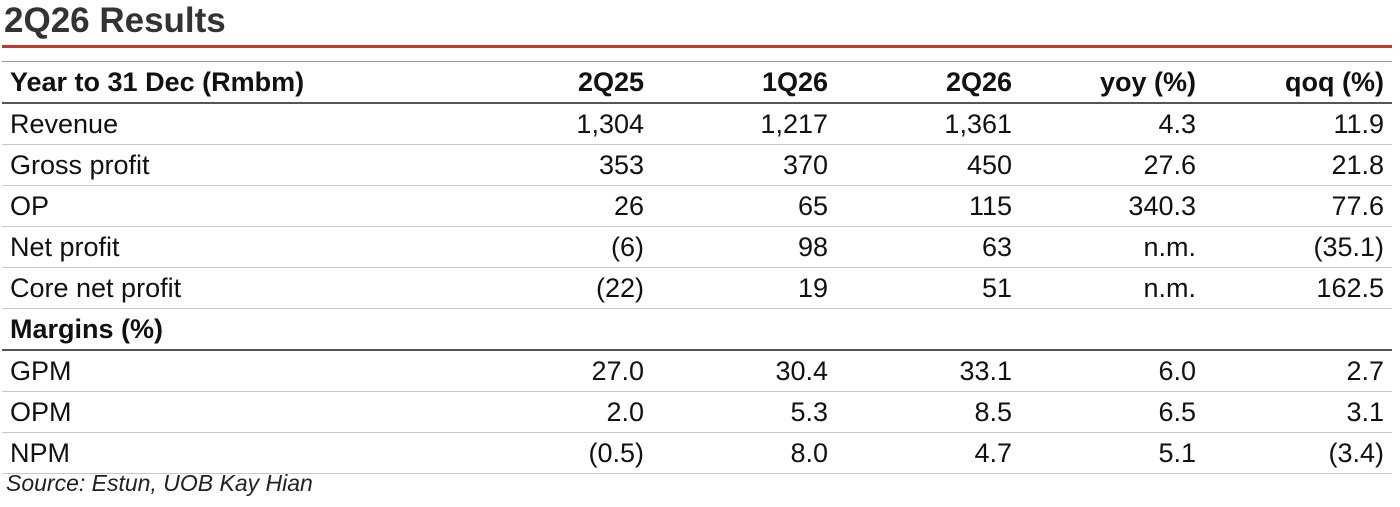 The image size is (1400, 507). What do you see at coordinates (744, 371) in the screenshot?
I see `table-cell: 30.4` at bounding box center [744, 371].